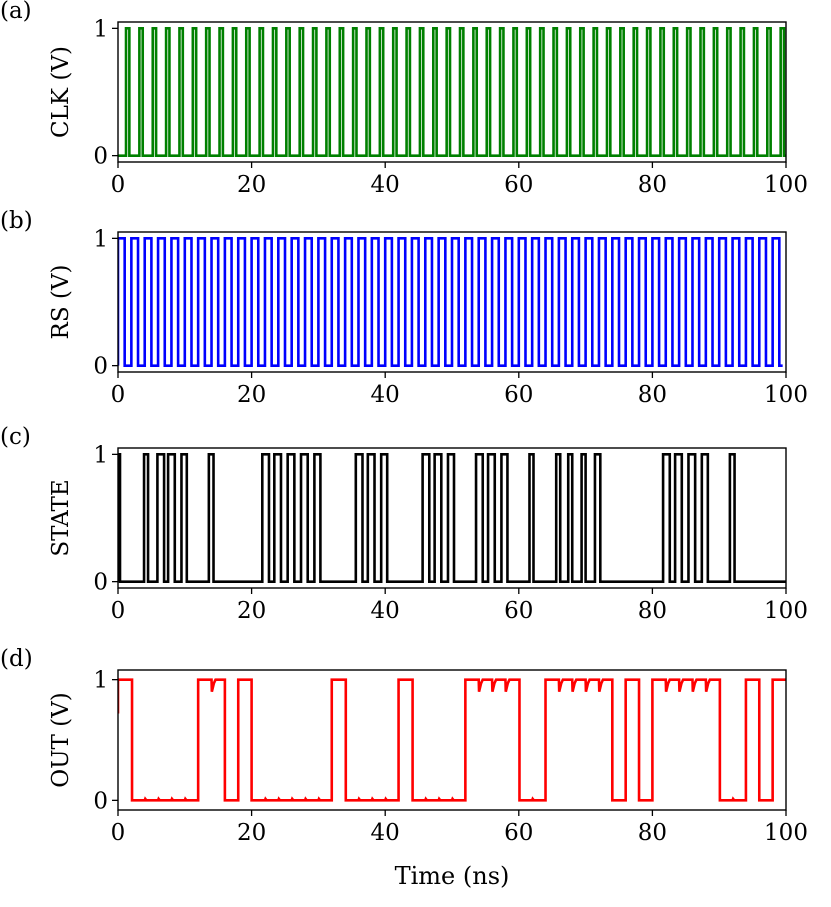 The image size is (831, 907). I want to click on y-axis-label: RS (V), so click(61, 302).